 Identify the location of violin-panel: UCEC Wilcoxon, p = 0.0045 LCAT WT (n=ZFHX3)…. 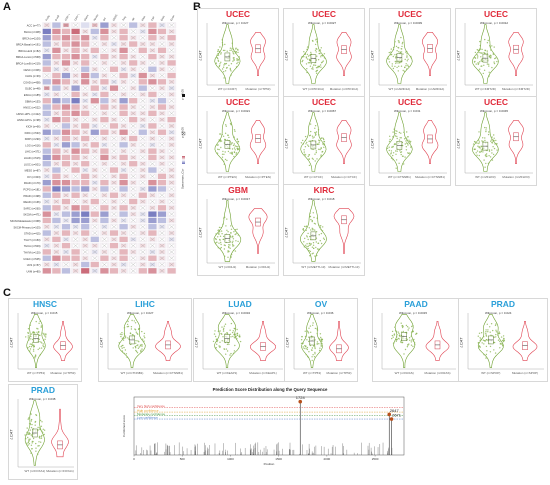
(496, 141).